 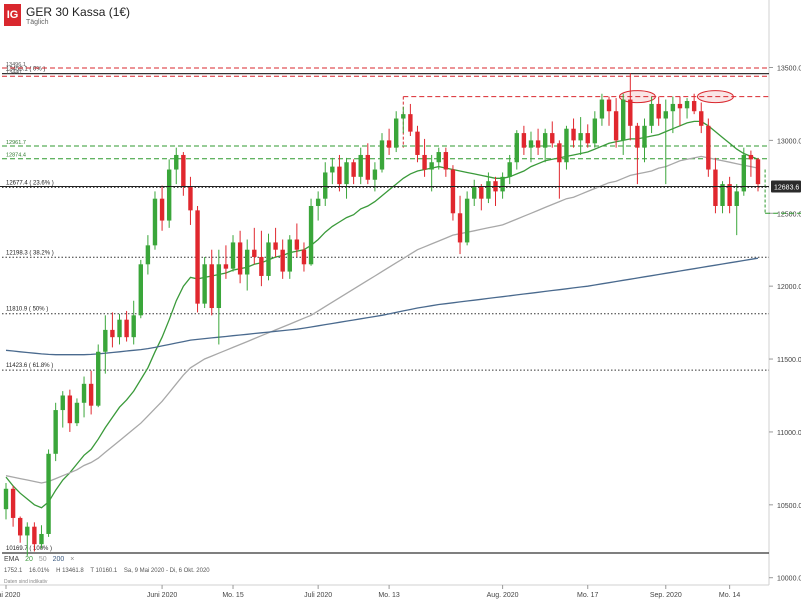 What do you see at coordinates (789, 214) in the screenshot?
I see `y-tick-label: 12500.0` at bounding box center [789, 214].